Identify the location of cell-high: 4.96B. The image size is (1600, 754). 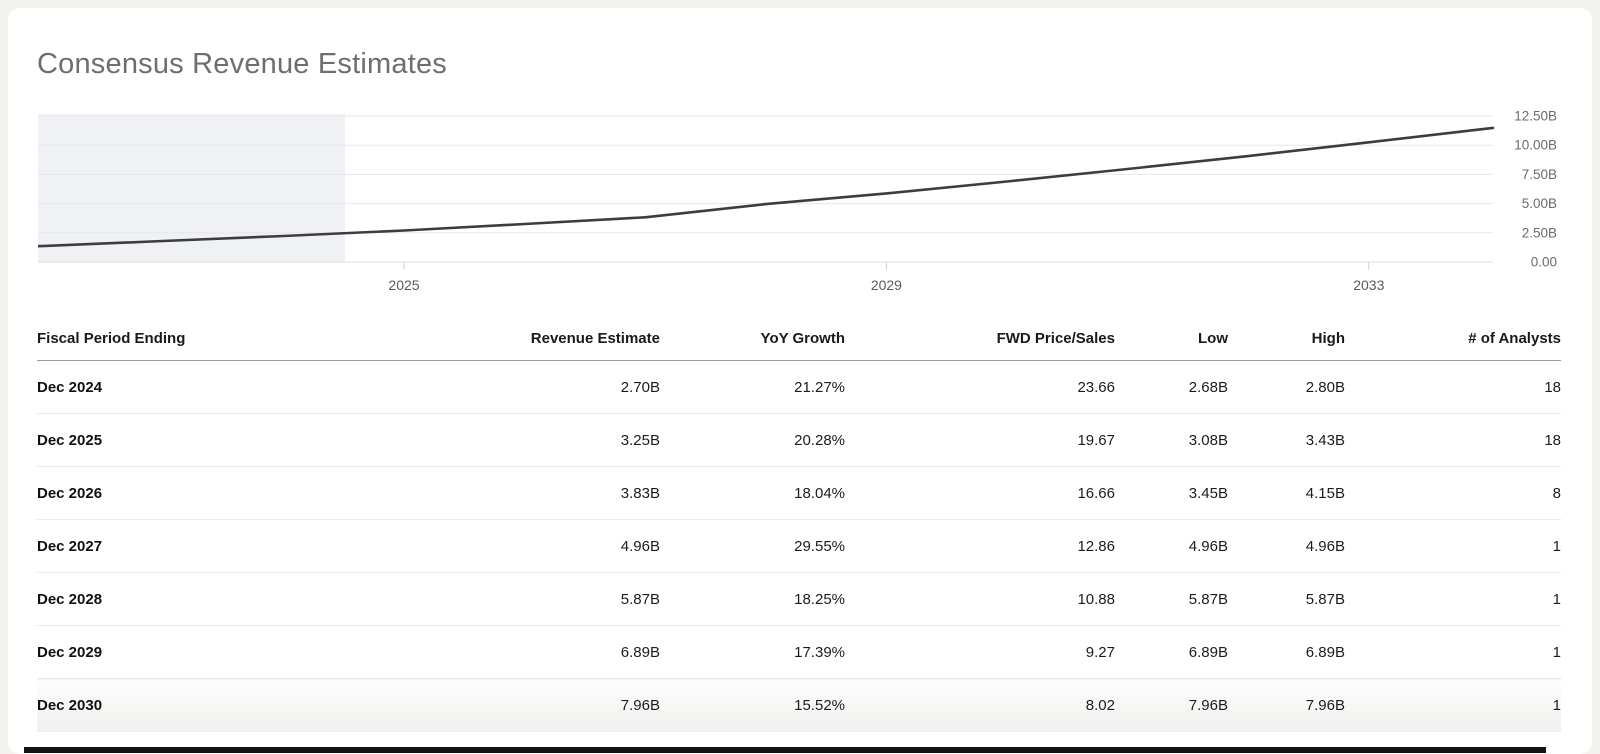
(1286, 546).